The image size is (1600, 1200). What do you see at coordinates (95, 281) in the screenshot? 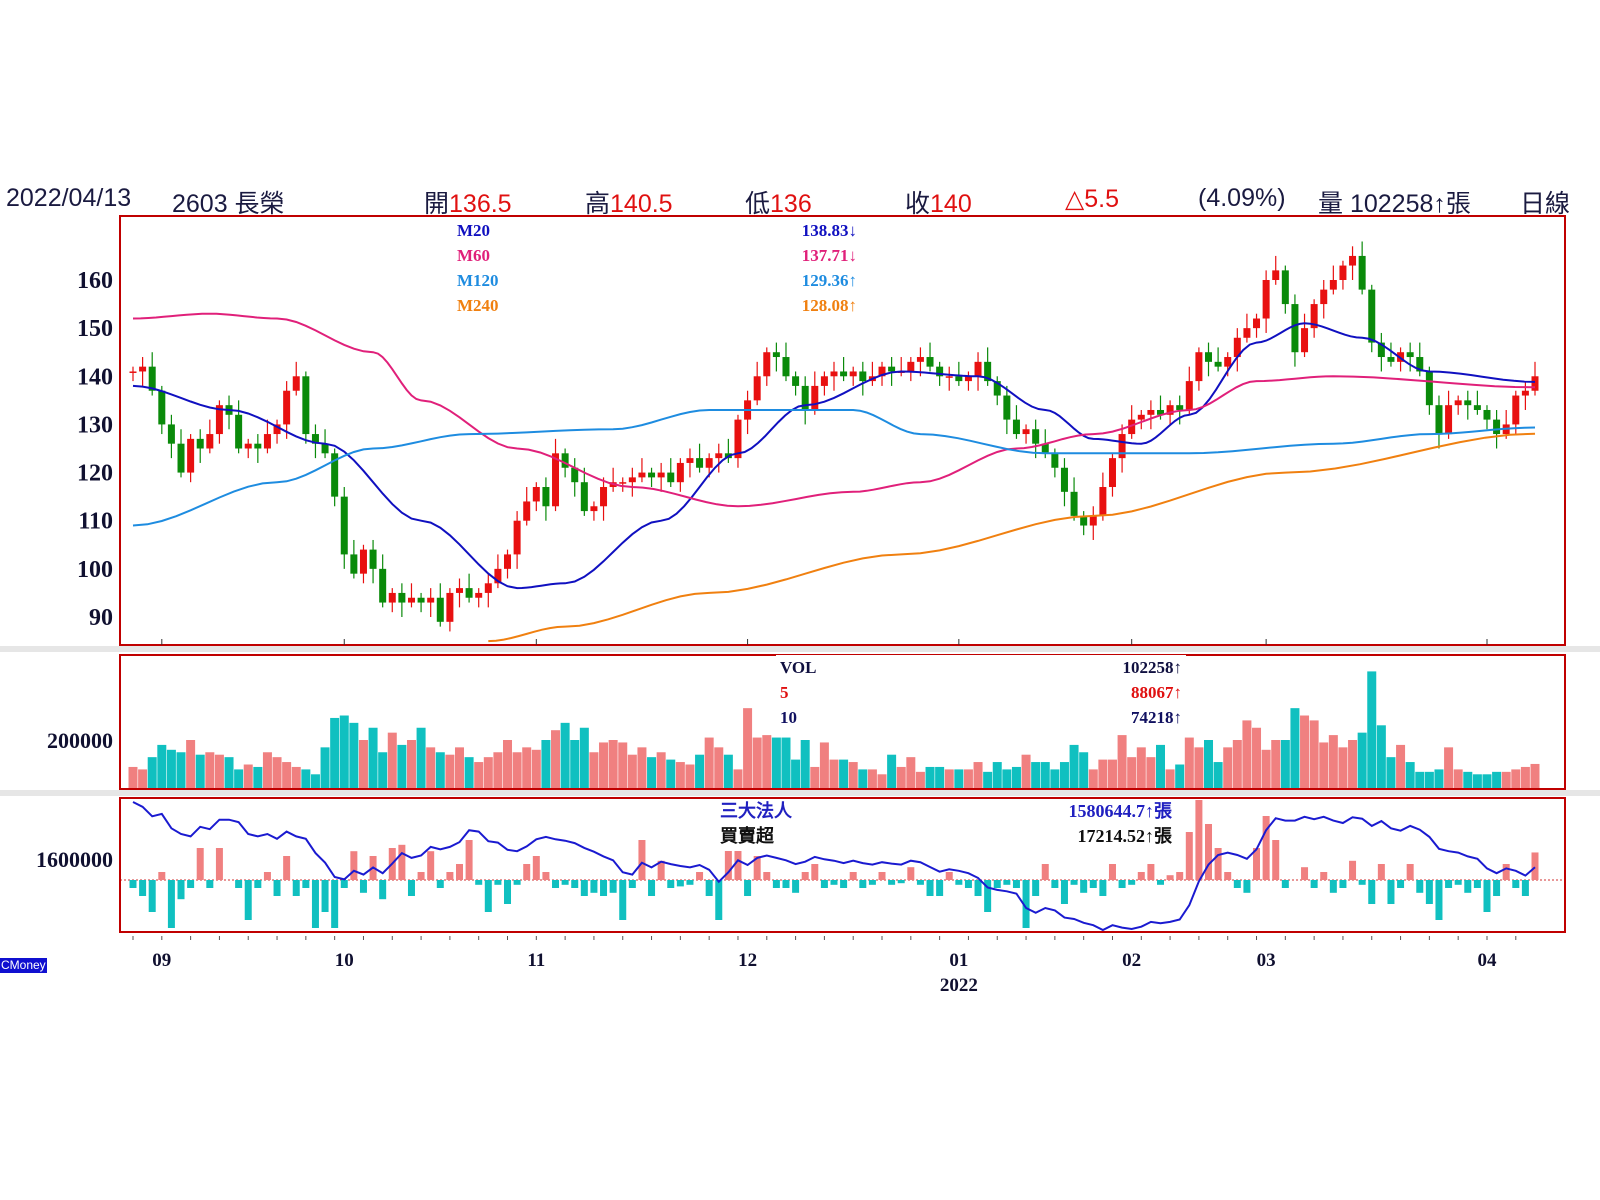
I see `price-tick-label: 160` at bounding box center [95, 281].